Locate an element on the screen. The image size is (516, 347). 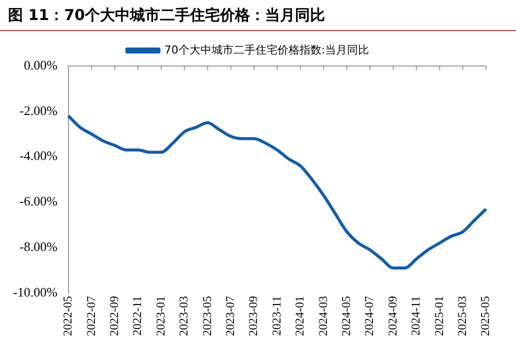
x-tick-label: 2022-07 is located at coordinates (91, 316).